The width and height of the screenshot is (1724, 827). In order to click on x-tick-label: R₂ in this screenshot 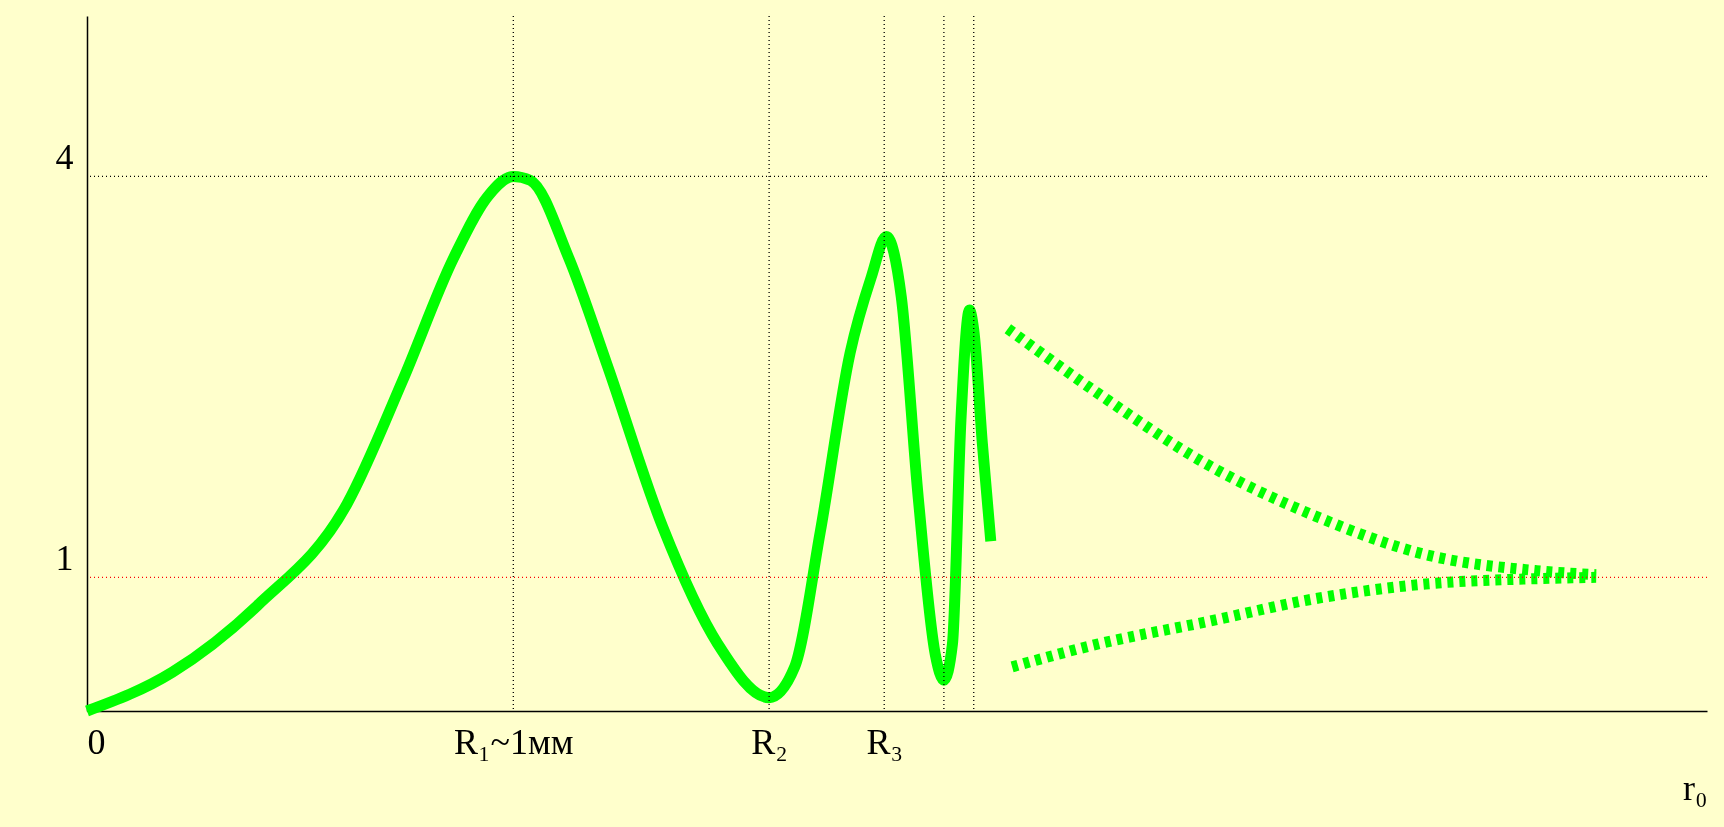, I will do `click(769, 741)`.